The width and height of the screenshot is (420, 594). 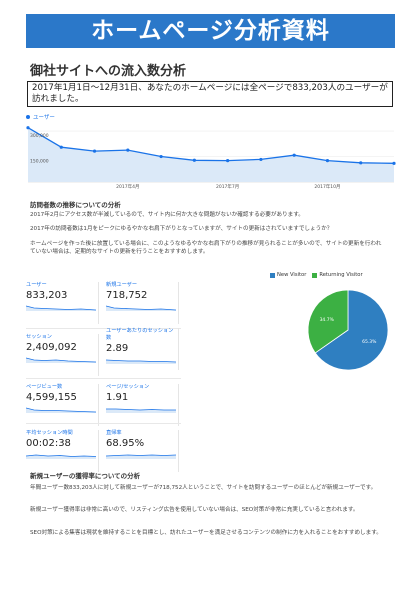 I want to click on pie-legend: New Visitor Returning Visitor, so click(x=316, y=275).